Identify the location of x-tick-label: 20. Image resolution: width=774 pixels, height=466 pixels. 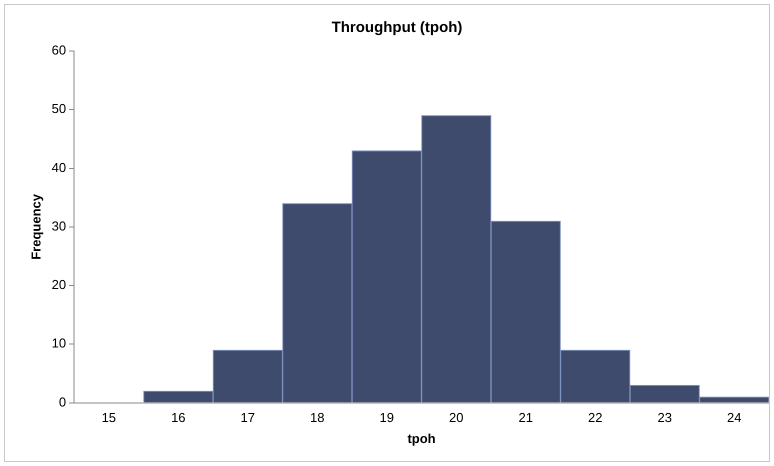
(456, 418).